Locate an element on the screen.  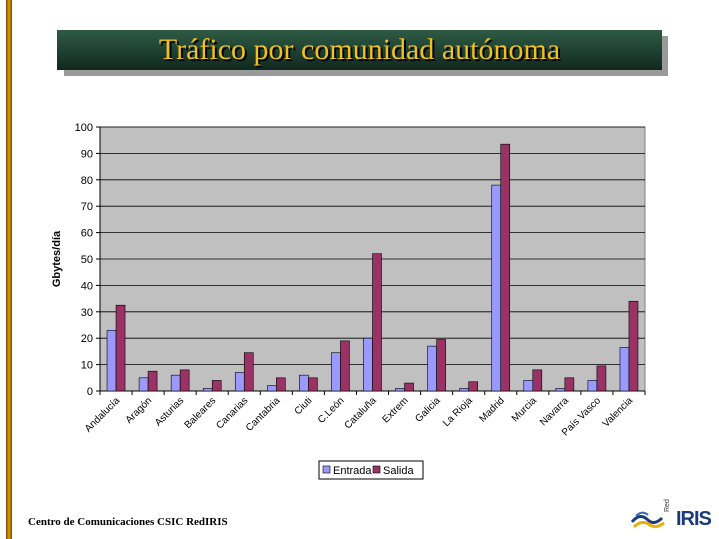
y-tick-label: 100 is located at coordinates (84, 128).